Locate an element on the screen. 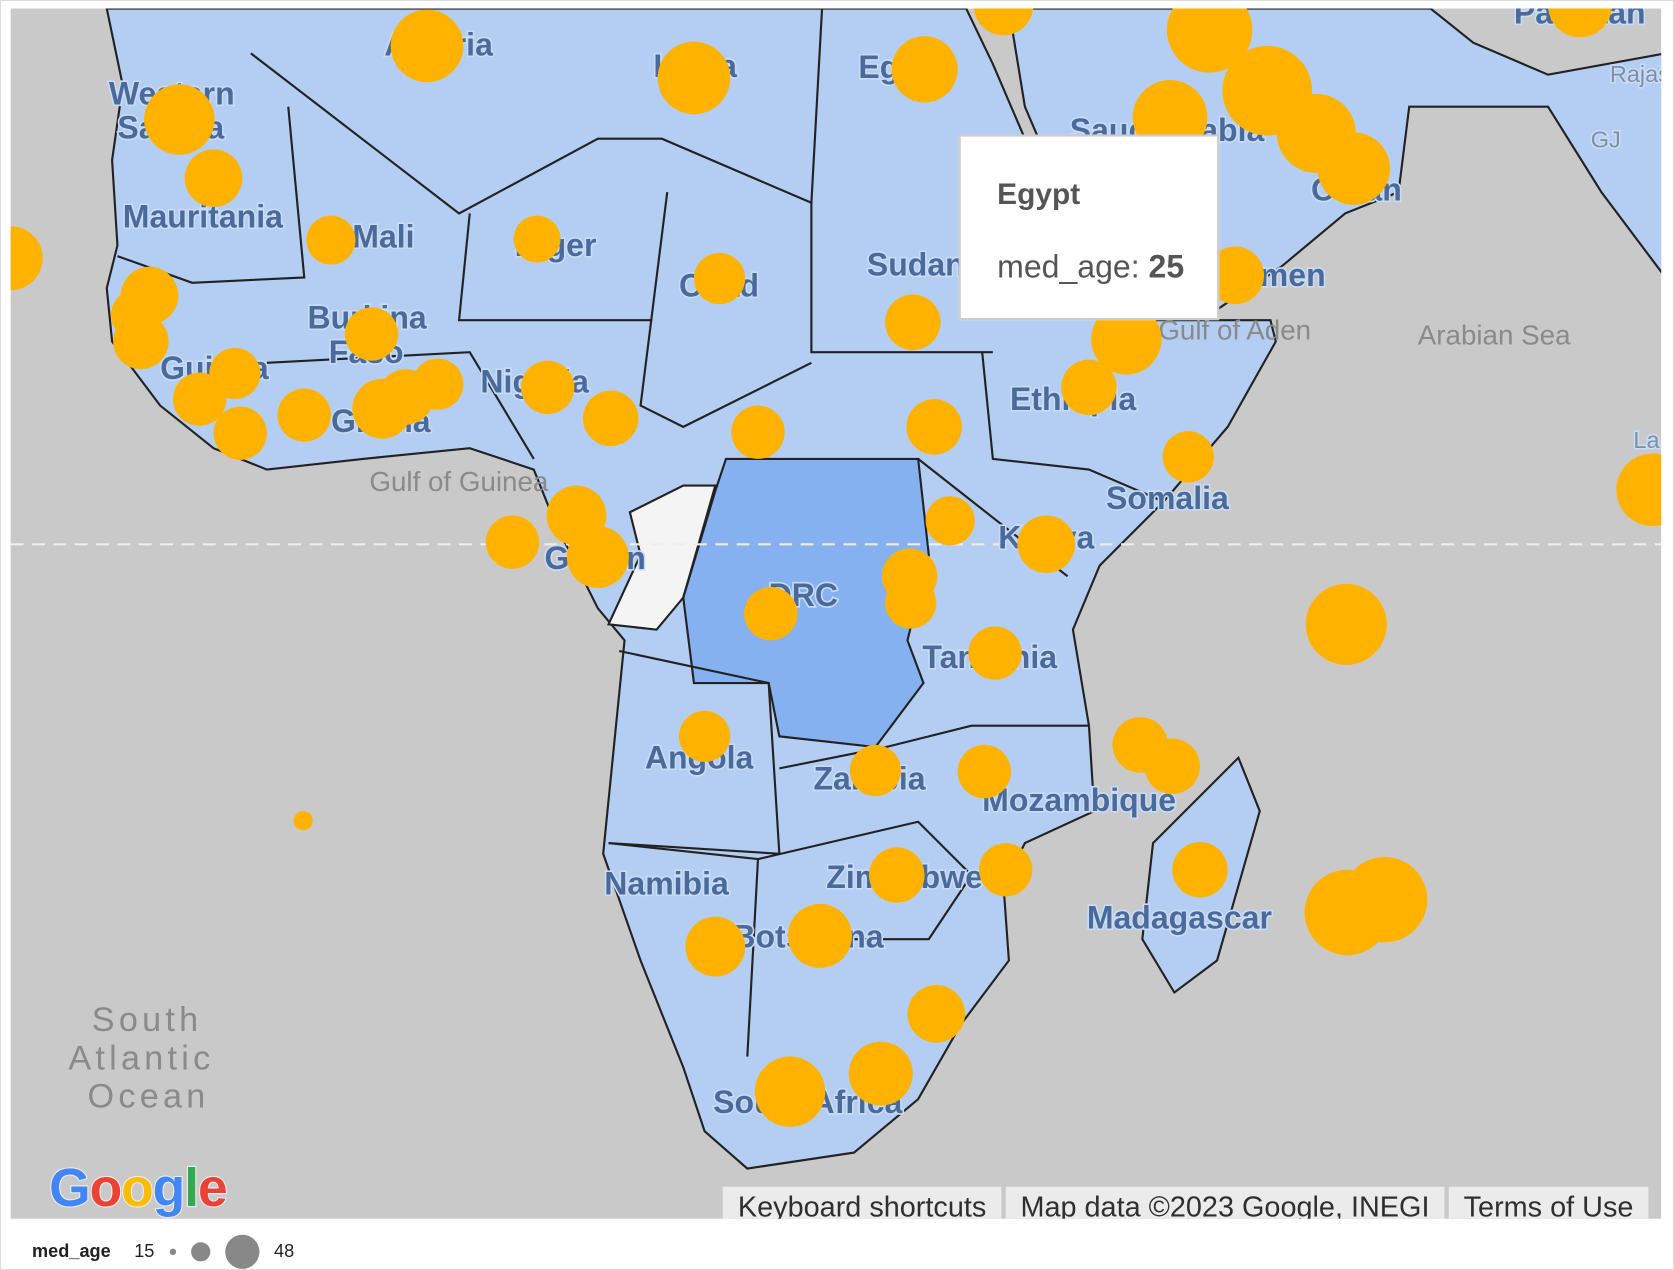  water-label: Ocean is located at coordinates (149, 1097).